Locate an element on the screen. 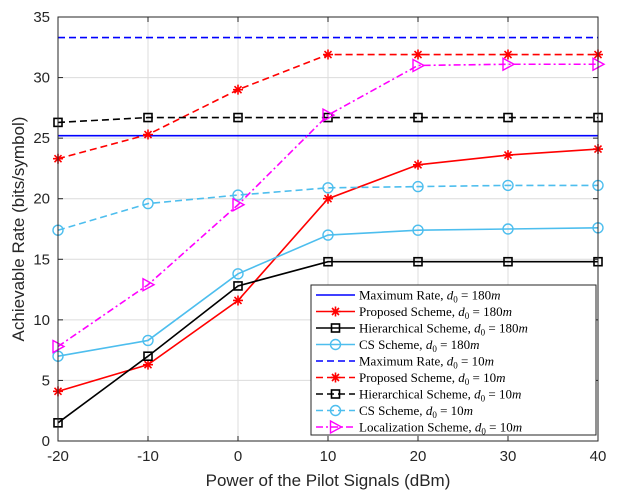  x-tick-label: 30 is located at coordinates (508, 456).